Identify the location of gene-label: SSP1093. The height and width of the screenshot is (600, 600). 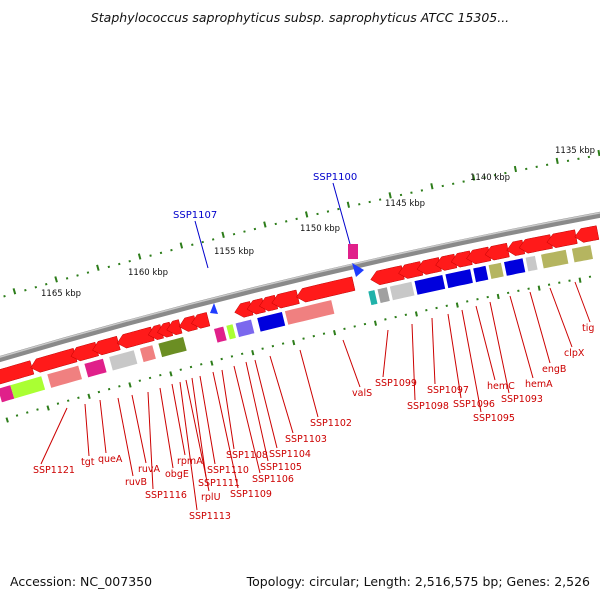
(522, 399).